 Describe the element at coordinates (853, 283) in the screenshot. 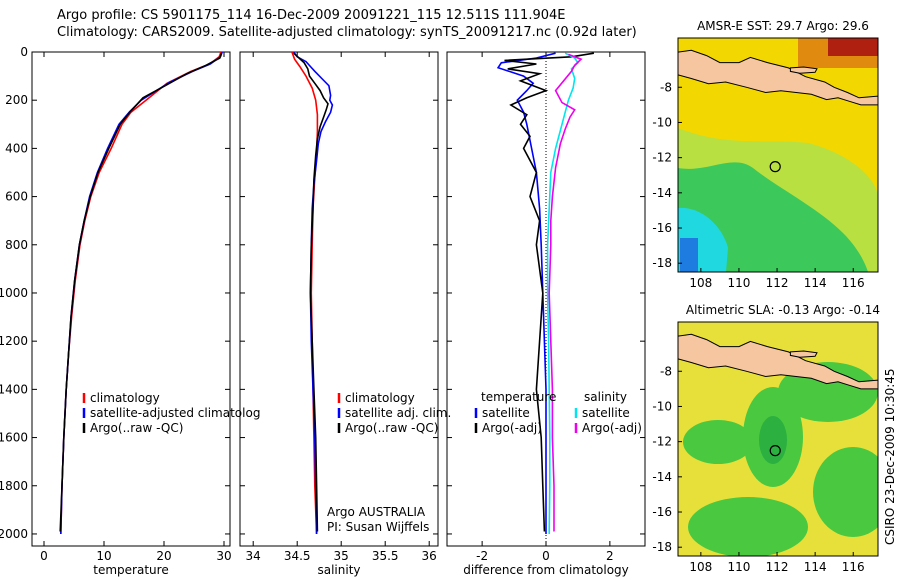

I see `sst_map-xtick-label: 116` at that location.